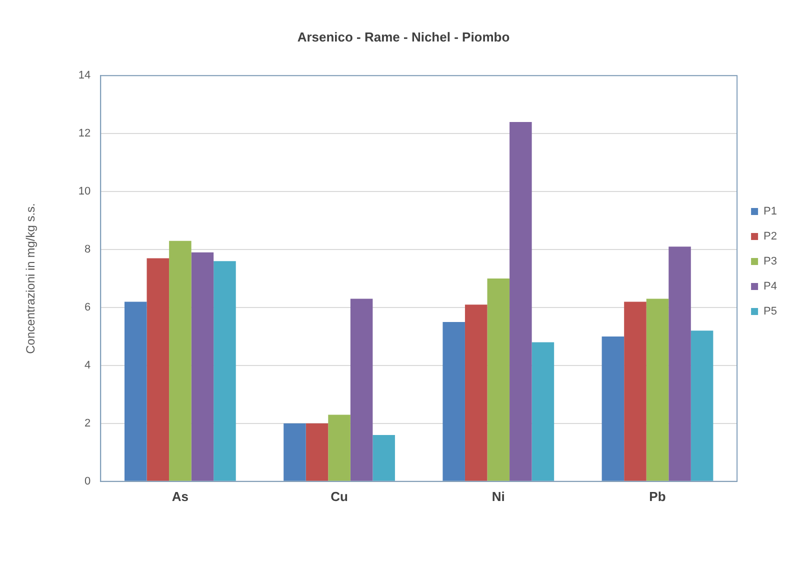 The width and height of the screenshot is (807, 563). What do you see at coordinates (498, 496) in the screenshot?
I see `x-tick-label: Ni` at bounding box center [498, 496].